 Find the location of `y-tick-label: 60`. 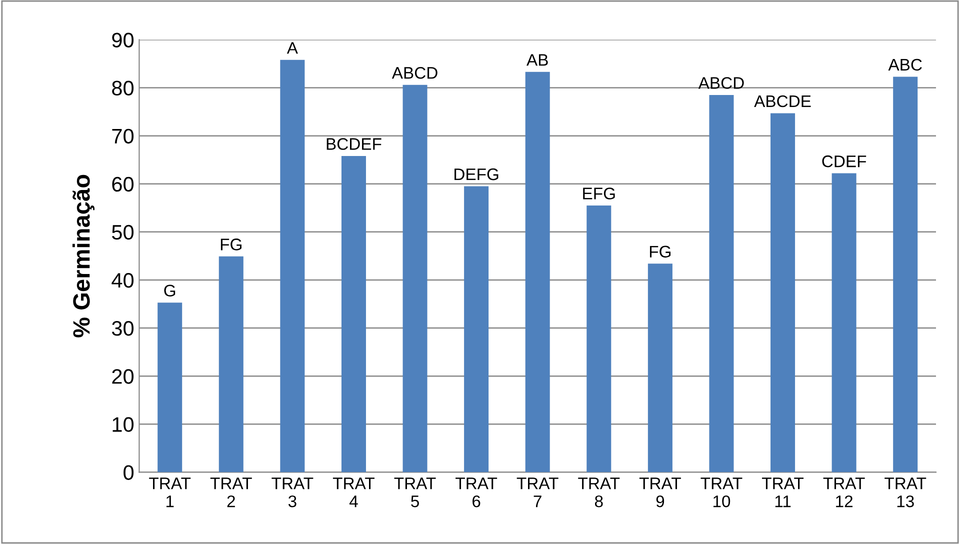

y-tick-label: 60 is located at coordinates (123, 184).